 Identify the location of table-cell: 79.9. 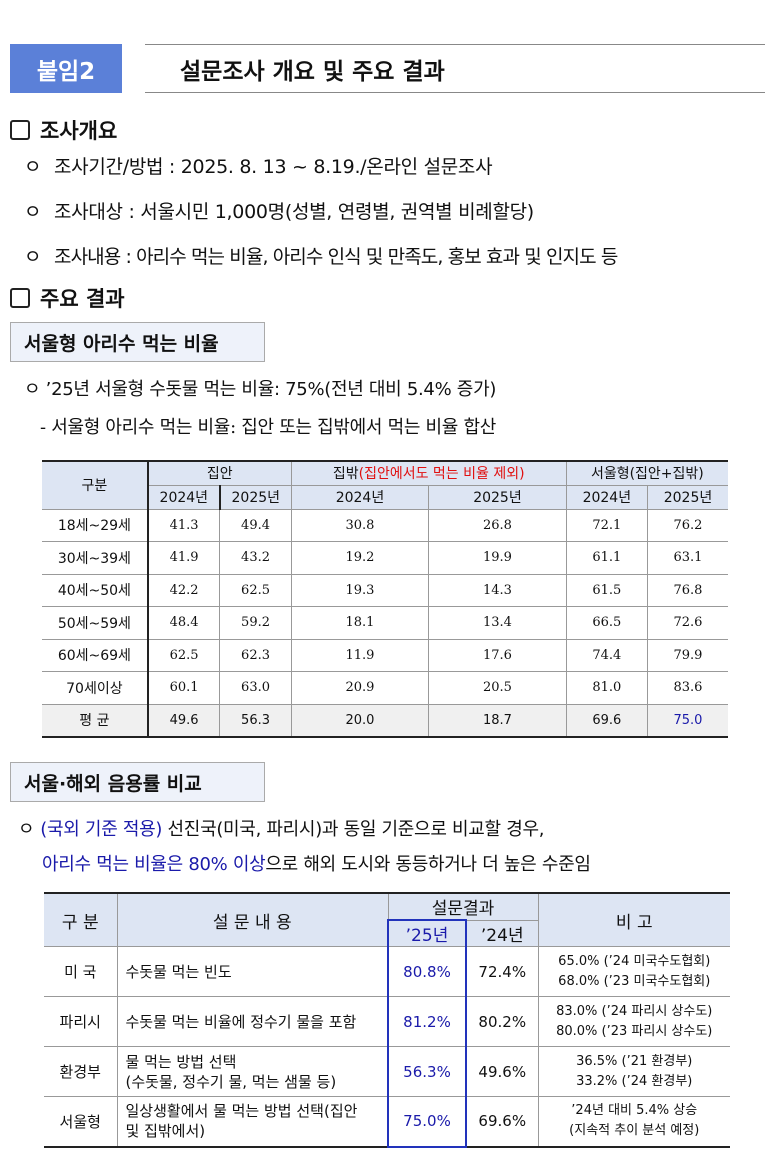
(687, 655).